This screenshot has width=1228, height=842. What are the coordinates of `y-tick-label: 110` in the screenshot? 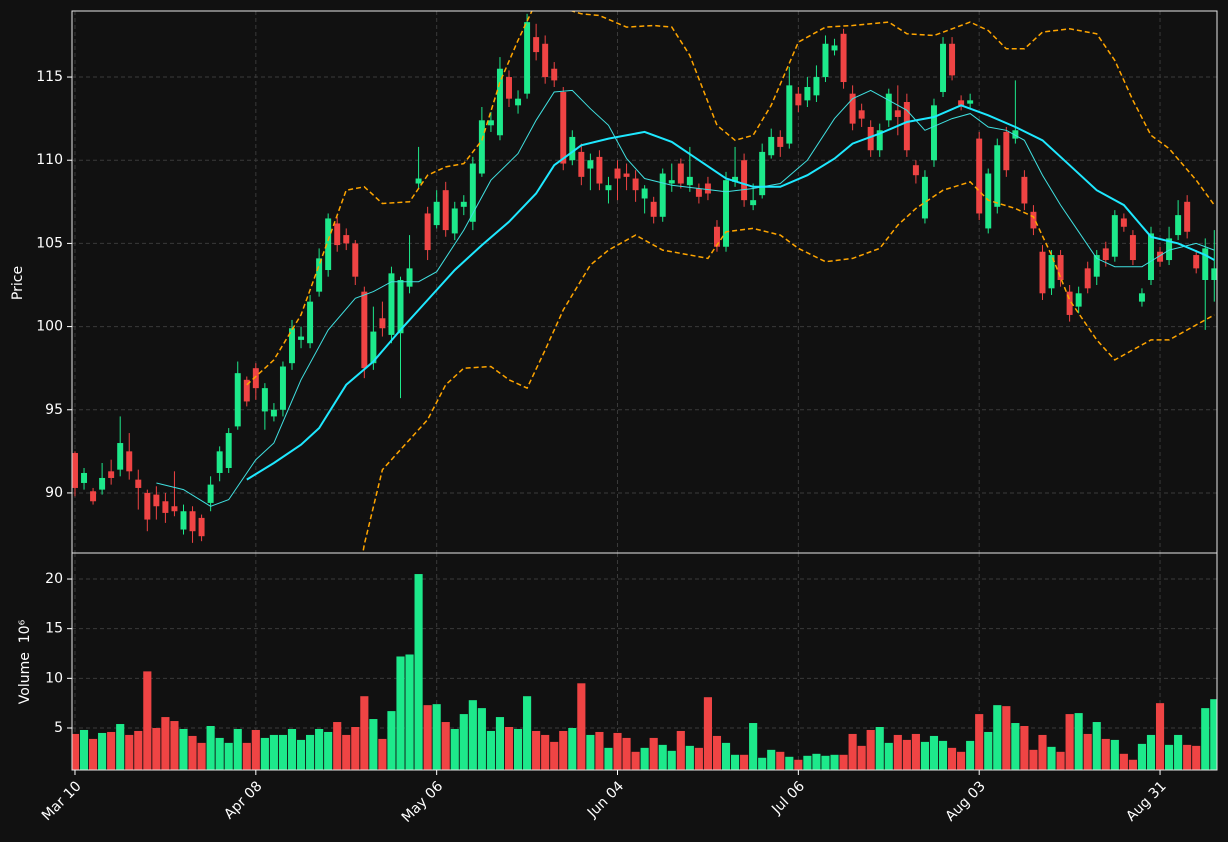 It's located at (49, 160).